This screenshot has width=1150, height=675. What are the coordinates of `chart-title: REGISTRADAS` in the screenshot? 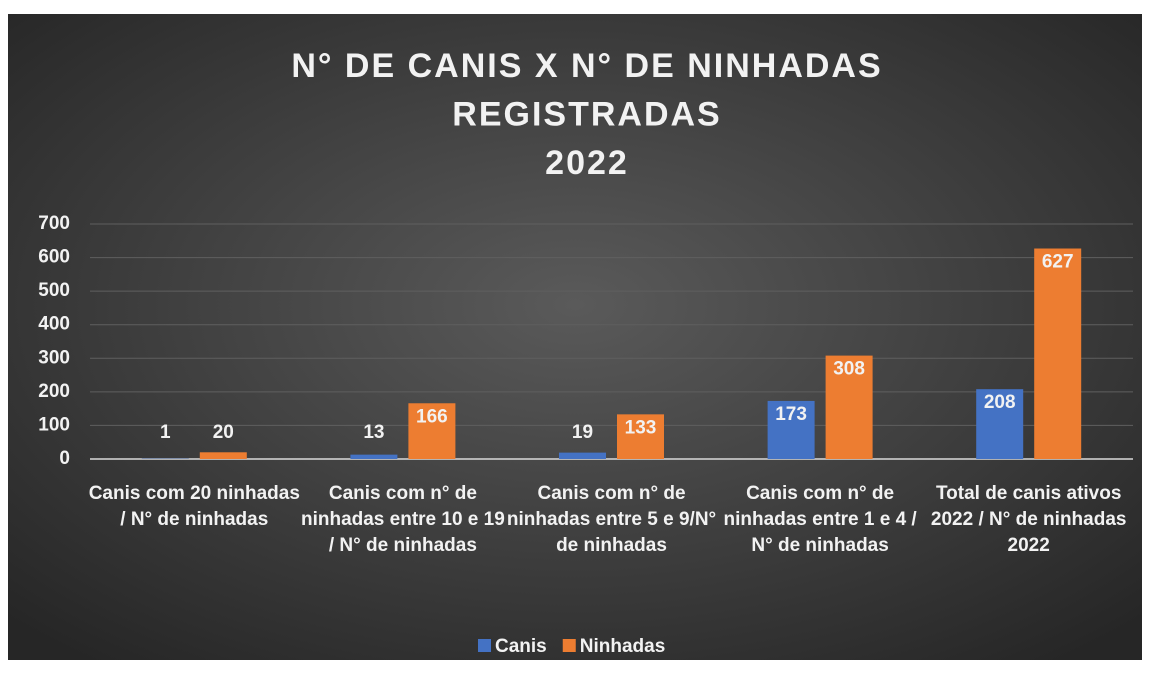 It's located at (586, 114).